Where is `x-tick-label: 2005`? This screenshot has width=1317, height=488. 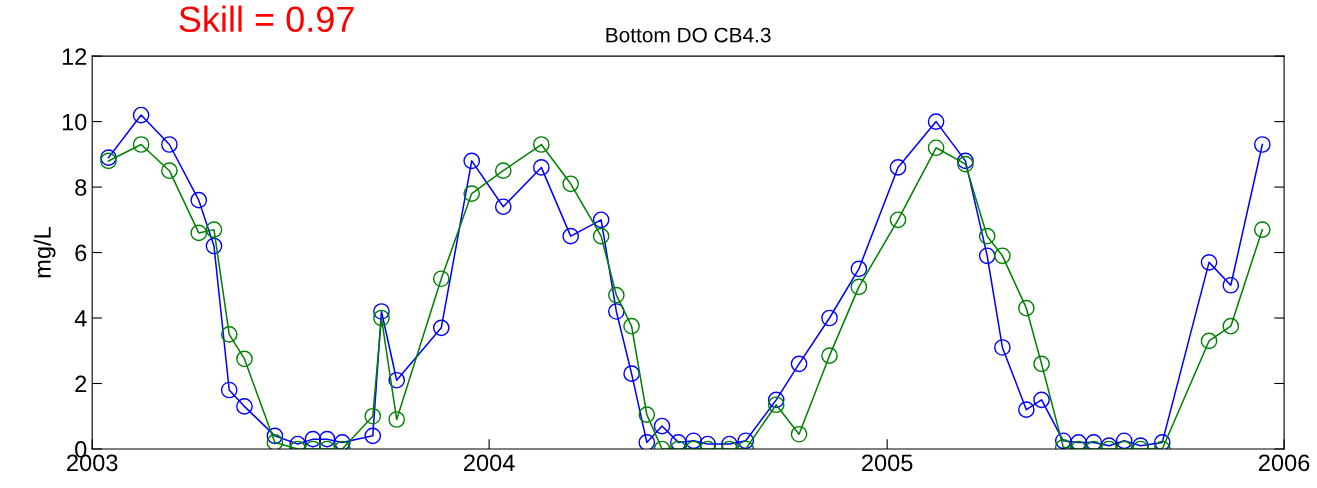
x-tick-label: 2005 is located at coordinates (887, 463).